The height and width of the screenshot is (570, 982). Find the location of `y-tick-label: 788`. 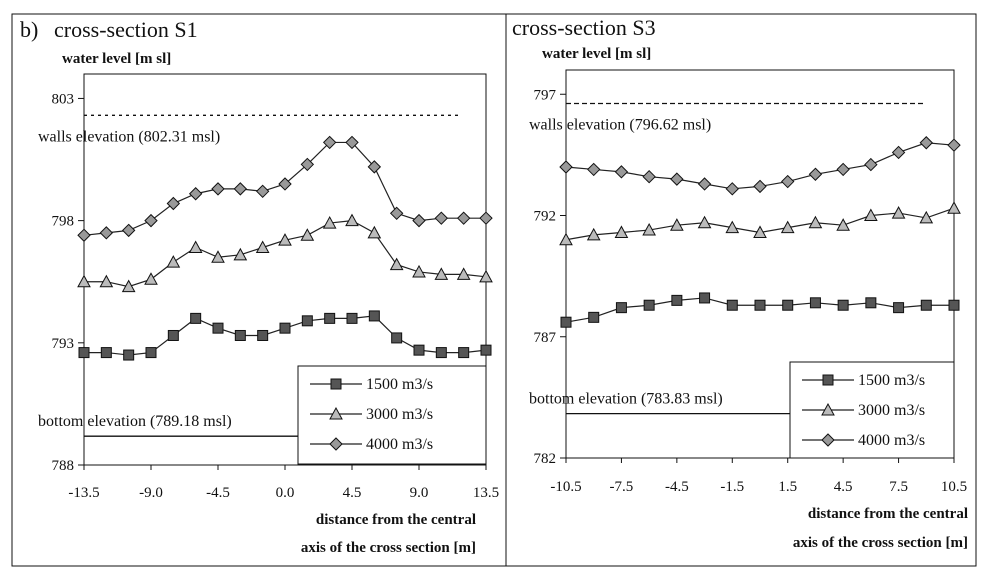

y-tick-label: 788 is located at coordinates (63, 466).